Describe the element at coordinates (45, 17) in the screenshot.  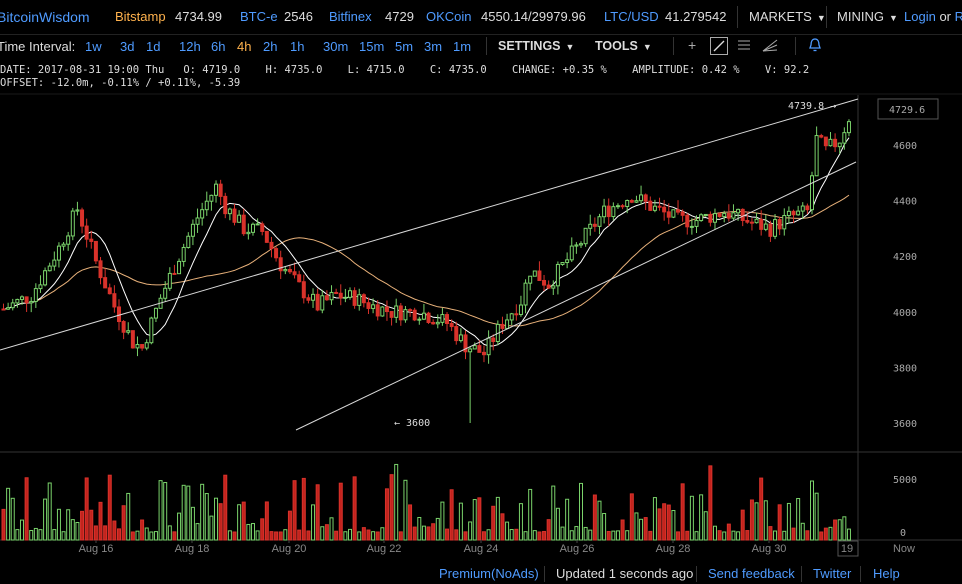
I see `brand-logo: BitcoinWisdom` at that location.